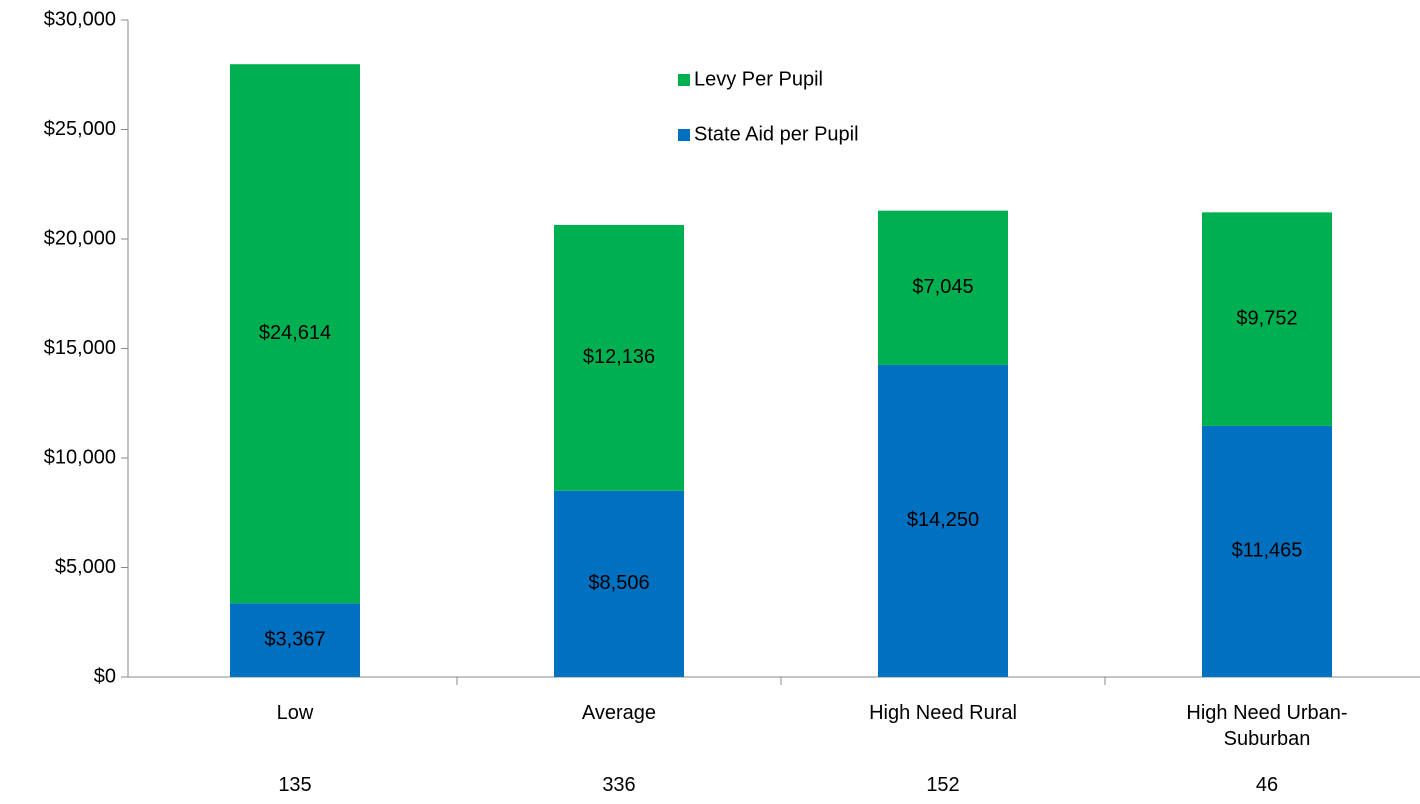  I want to click on data-label: $24,614, so click(295, 333).